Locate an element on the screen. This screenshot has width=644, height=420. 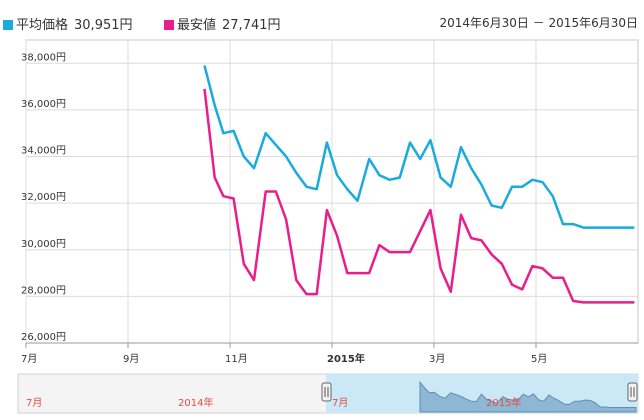
y-tick-label: 28,000円 is located at coordinates (43, 290).